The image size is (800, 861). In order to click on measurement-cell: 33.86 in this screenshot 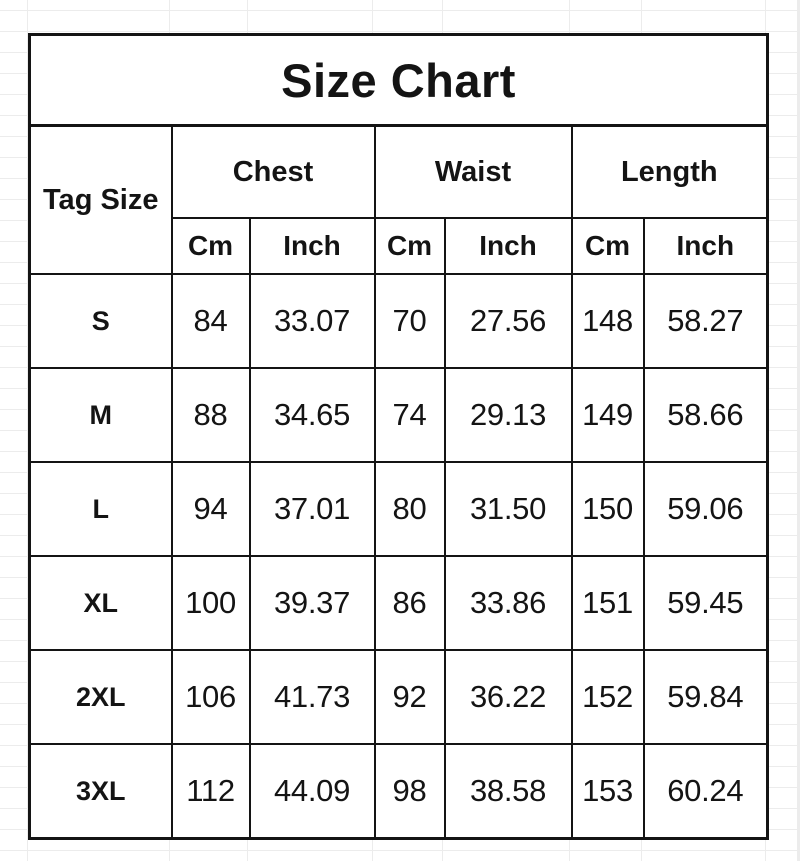, I will do `click(508, 603)`.